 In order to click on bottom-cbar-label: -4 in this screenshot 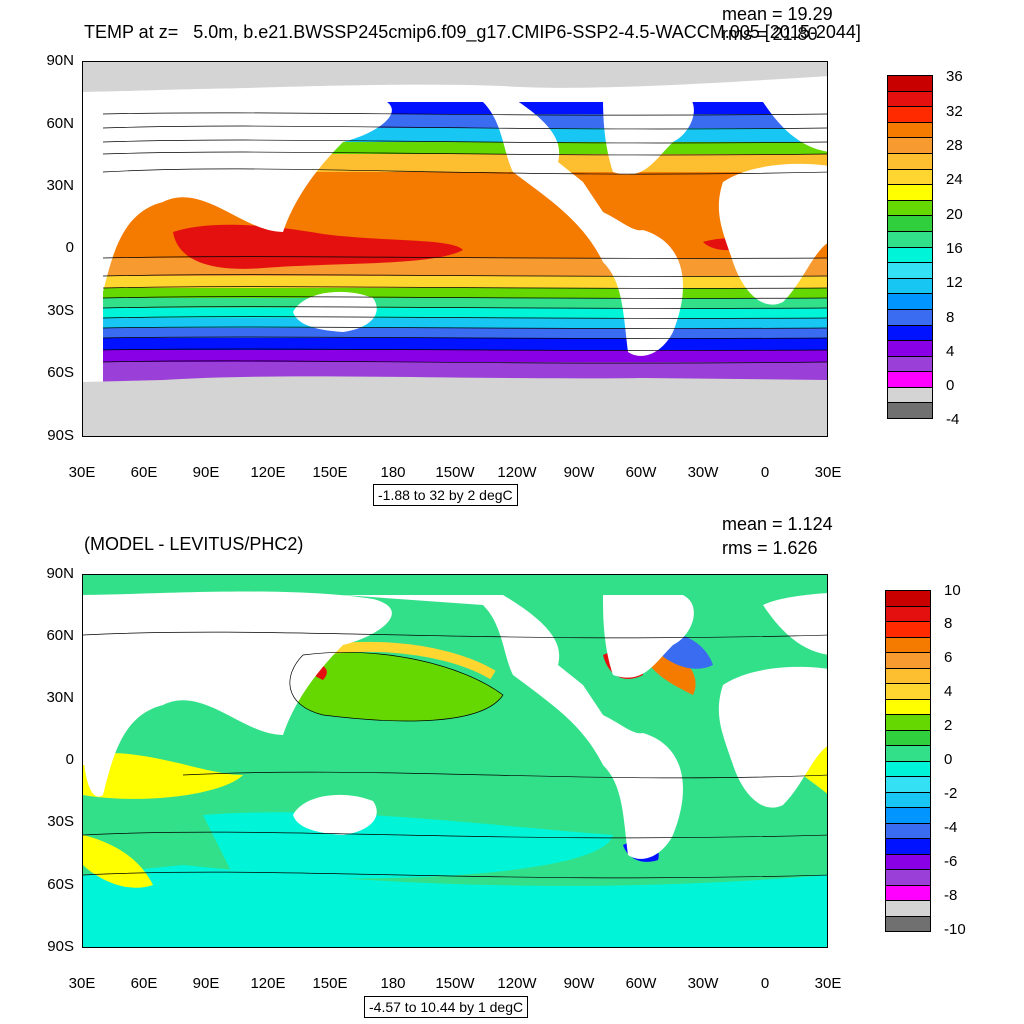, I will do `click(951, 827)`.